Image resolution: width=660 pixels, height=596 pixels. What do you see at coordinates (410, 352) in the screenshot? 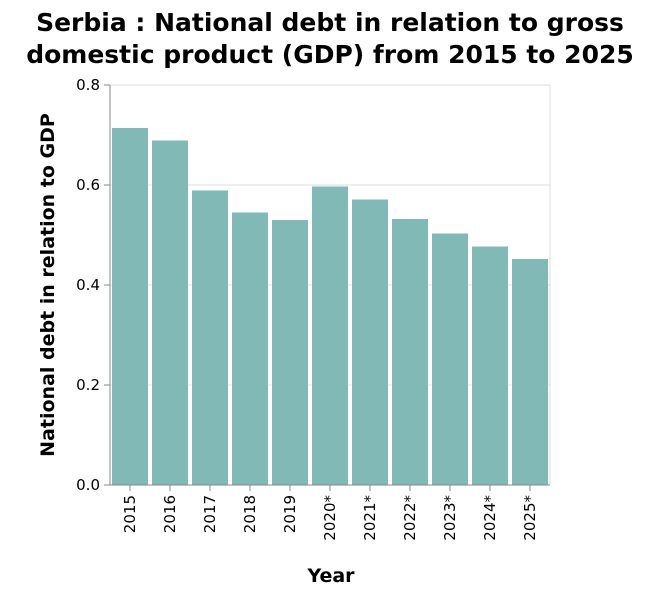
I see `bar-2022-projected` at bounding box center [410, 352].